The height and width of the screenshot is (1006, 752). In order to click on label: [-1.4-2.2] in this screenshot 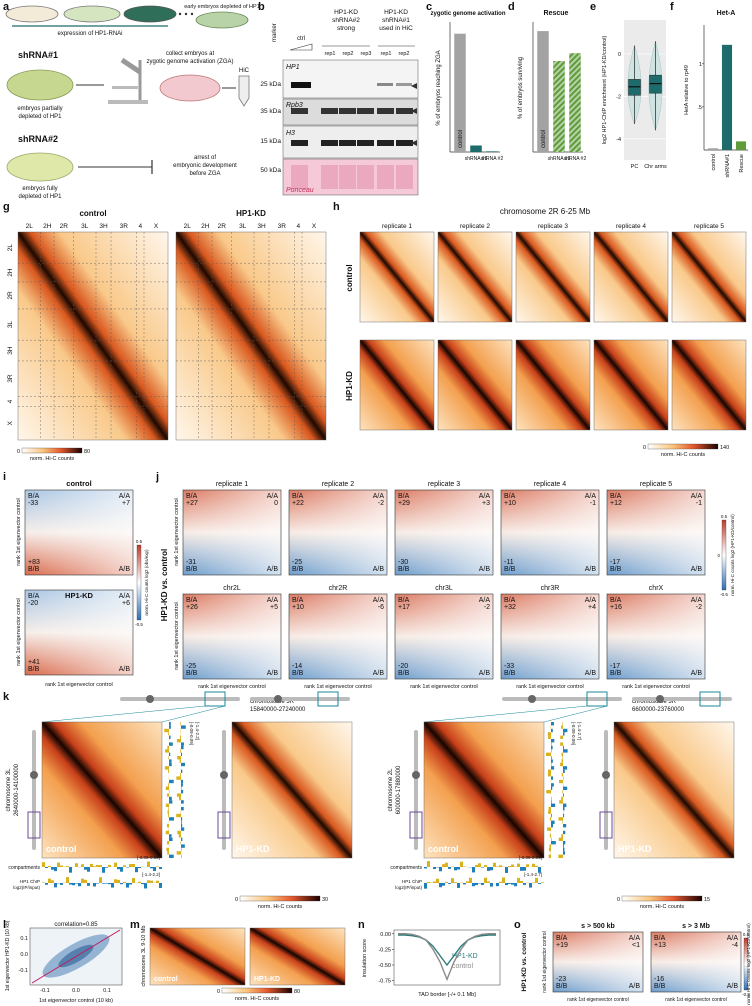, I will do `click(151, 874)`.